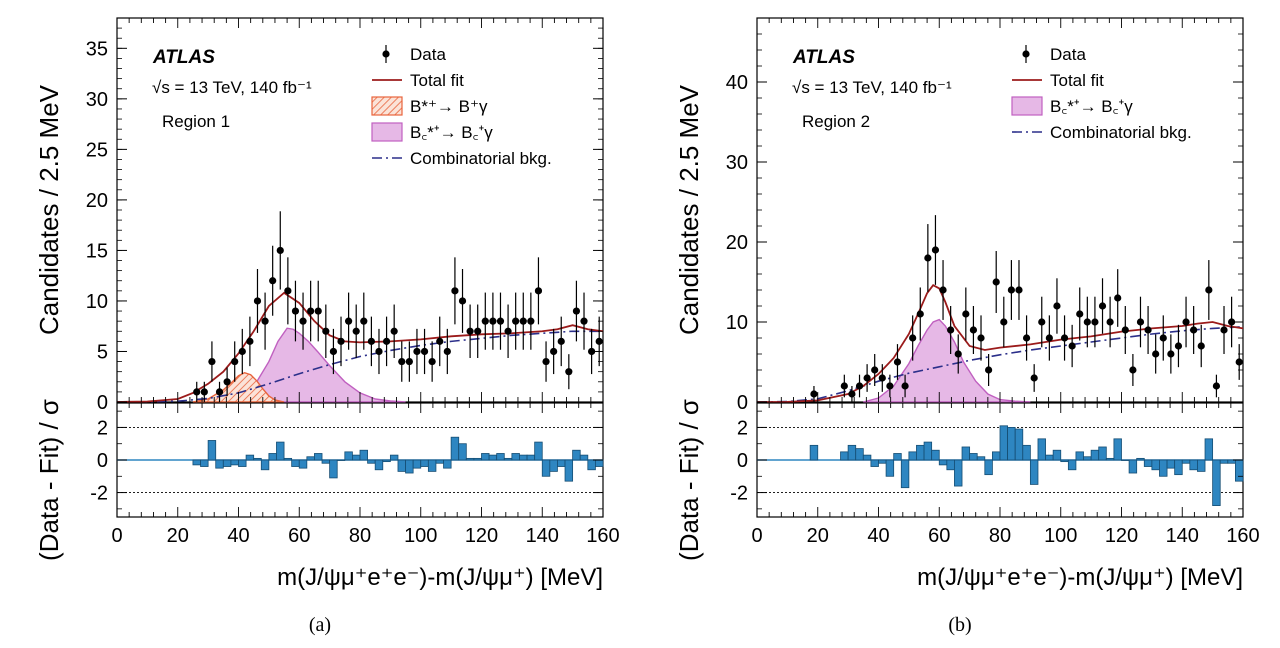 The height and width of the screenshot is (648, 1280). I want to click on x-tick-label: 40, so click(238, 536).